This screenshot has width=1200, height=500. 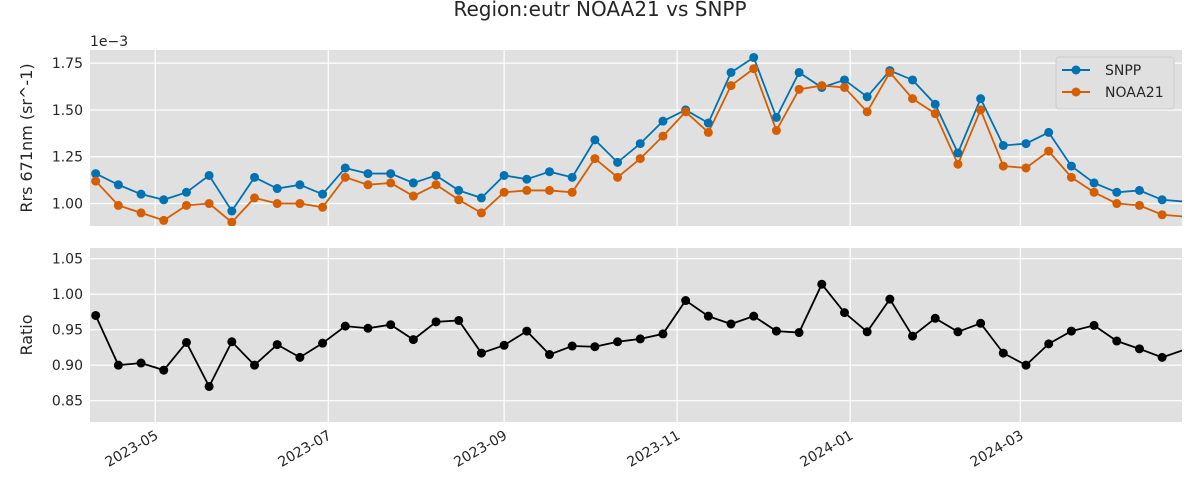 I want to click on bottom-ytick-label: 1.00, so click(x=67, y=295).